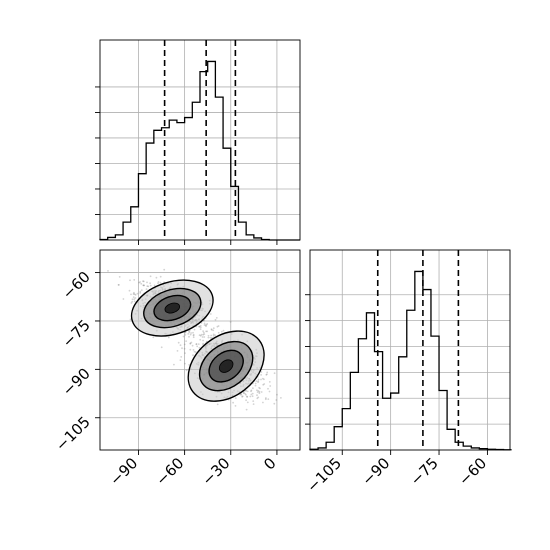 Image resolution: width=550 pixels, height=550 pixels. What do you see at coordinates (123, 471) in the screenshot?
I see `x-tick-label: −90` at bounding box center [123, 471].